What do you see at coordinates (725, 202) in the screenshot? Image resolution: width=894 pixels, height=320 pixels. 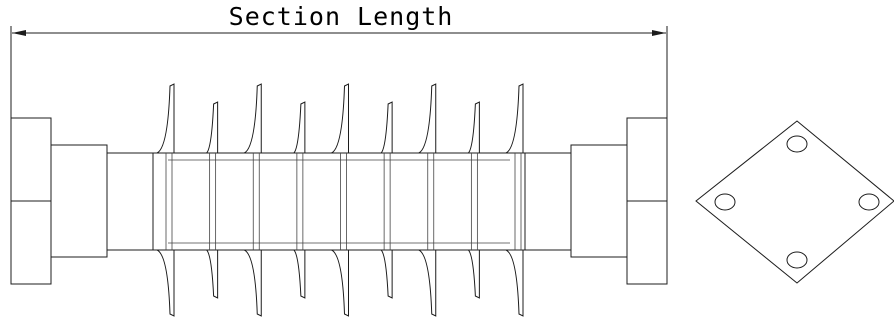 I see `bolt-hole-left` at bounding box center [725, 202].